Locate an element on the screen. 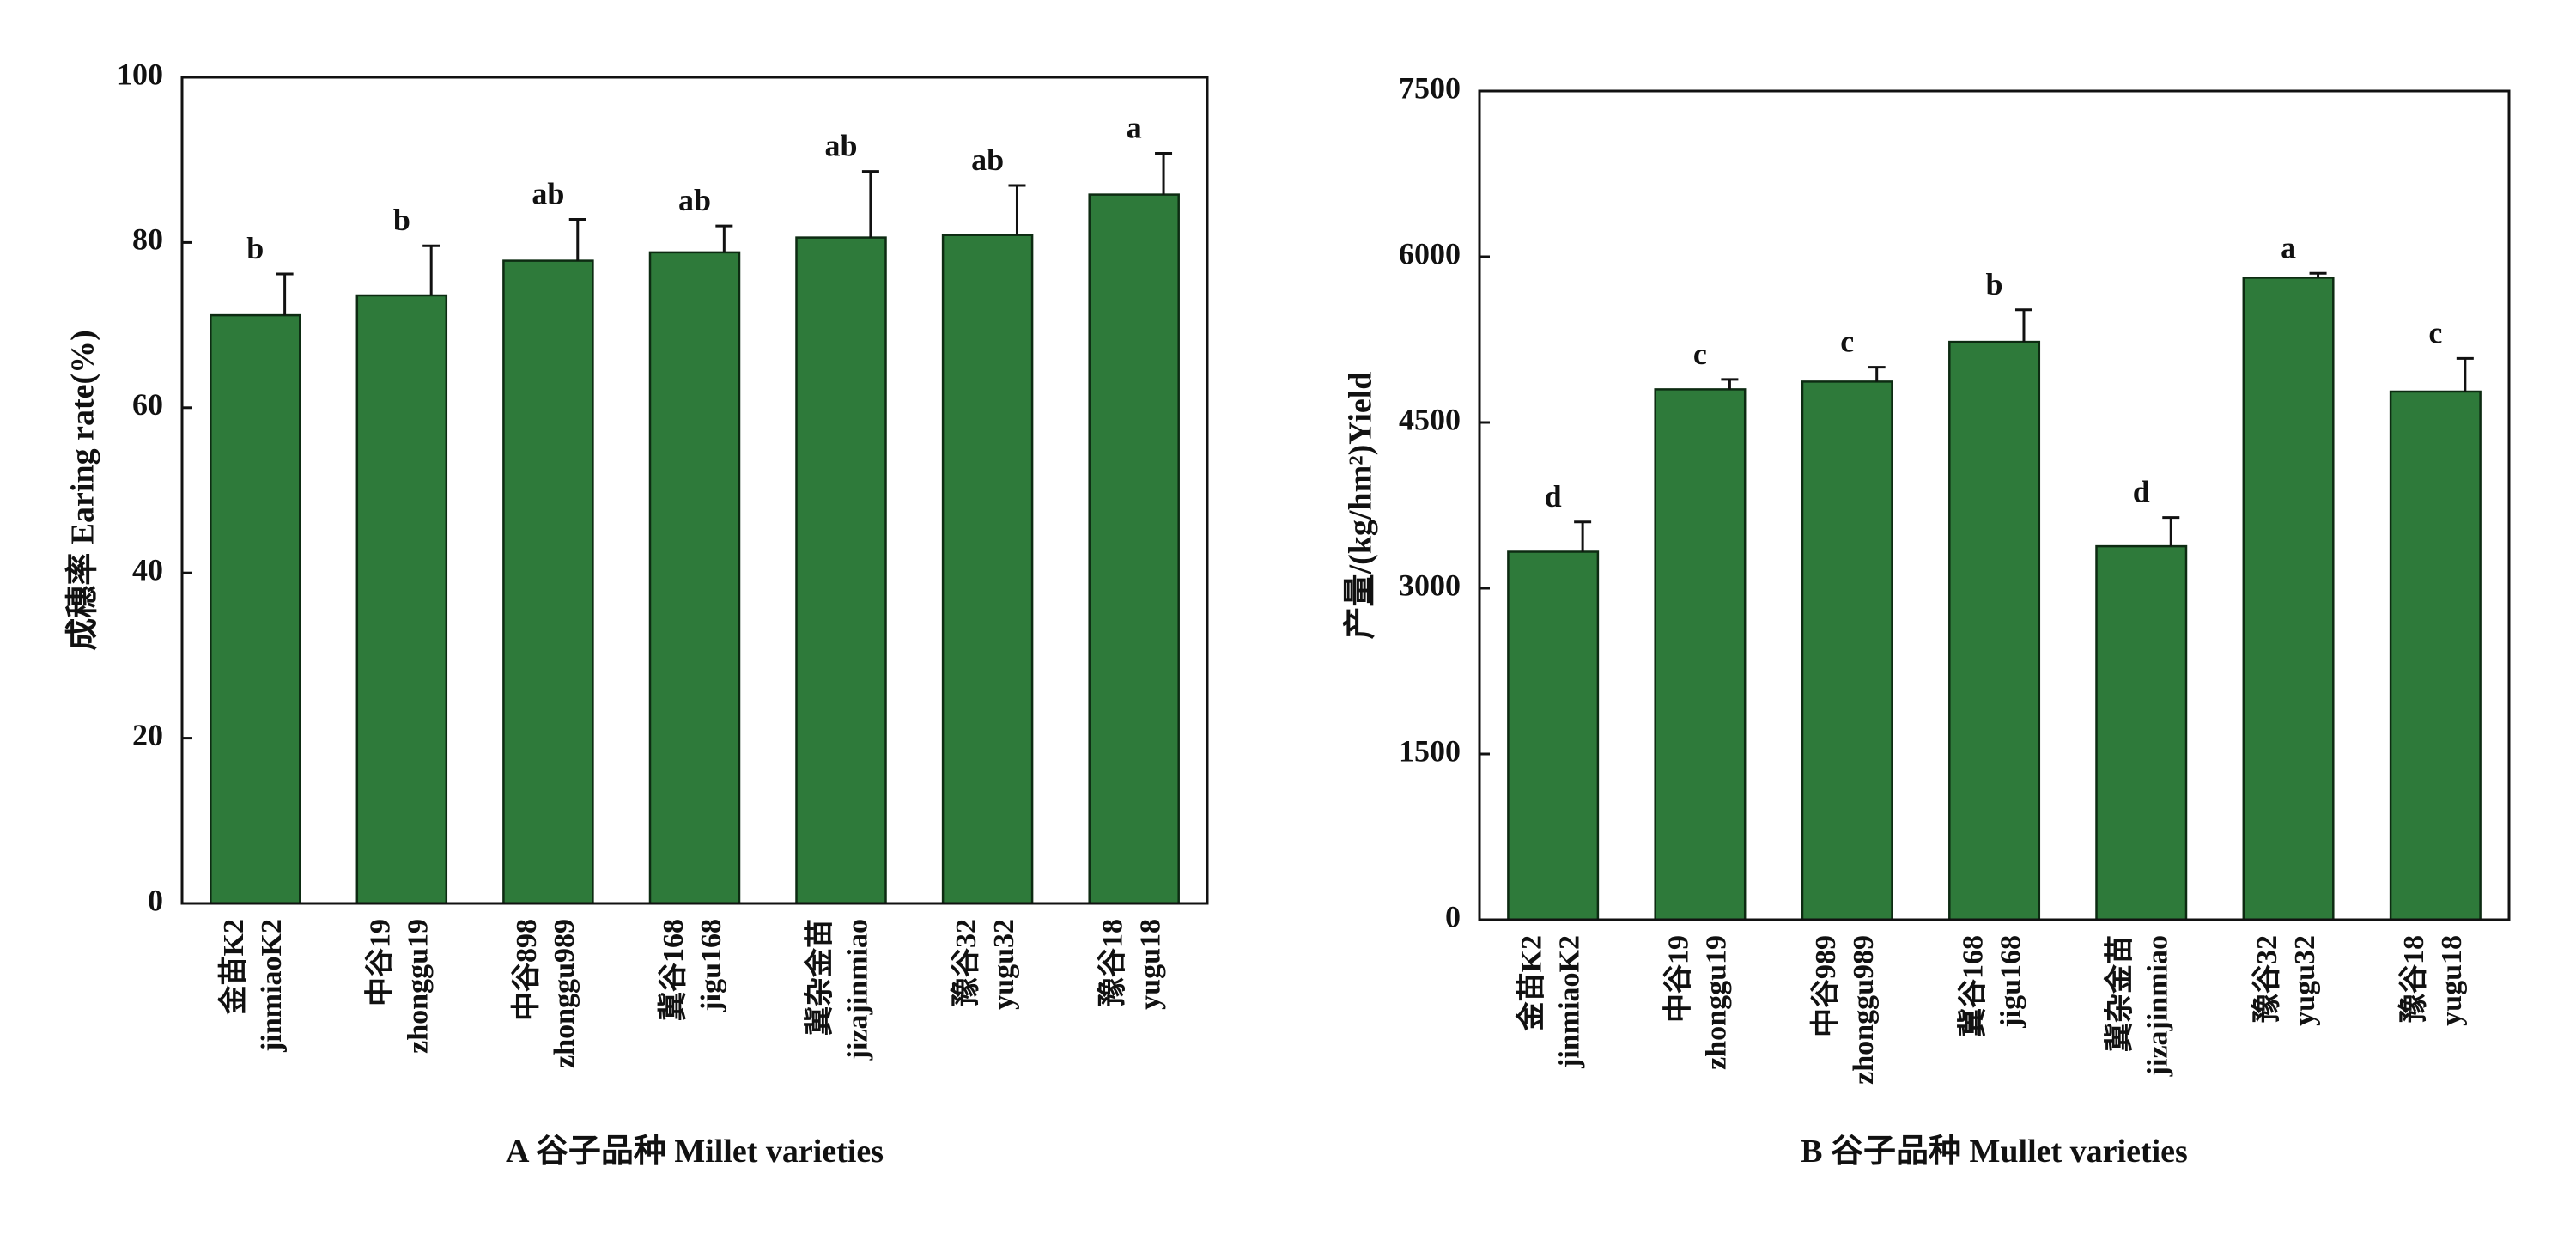 The height and width of the screenshot is (1234, 2576). category-label-zh: 中谷989 is located at coordinates (1826, 986).